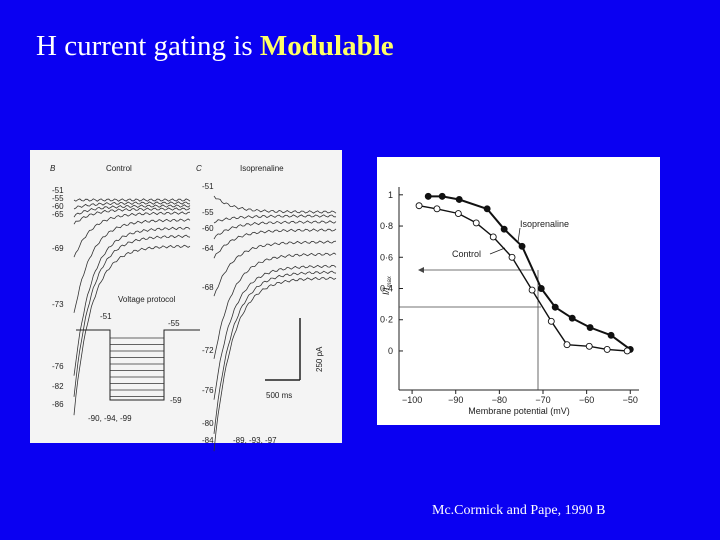 The height and width of the screenshot is (540, 720). I want to click on protocol-label: -51, so click(106, 316).